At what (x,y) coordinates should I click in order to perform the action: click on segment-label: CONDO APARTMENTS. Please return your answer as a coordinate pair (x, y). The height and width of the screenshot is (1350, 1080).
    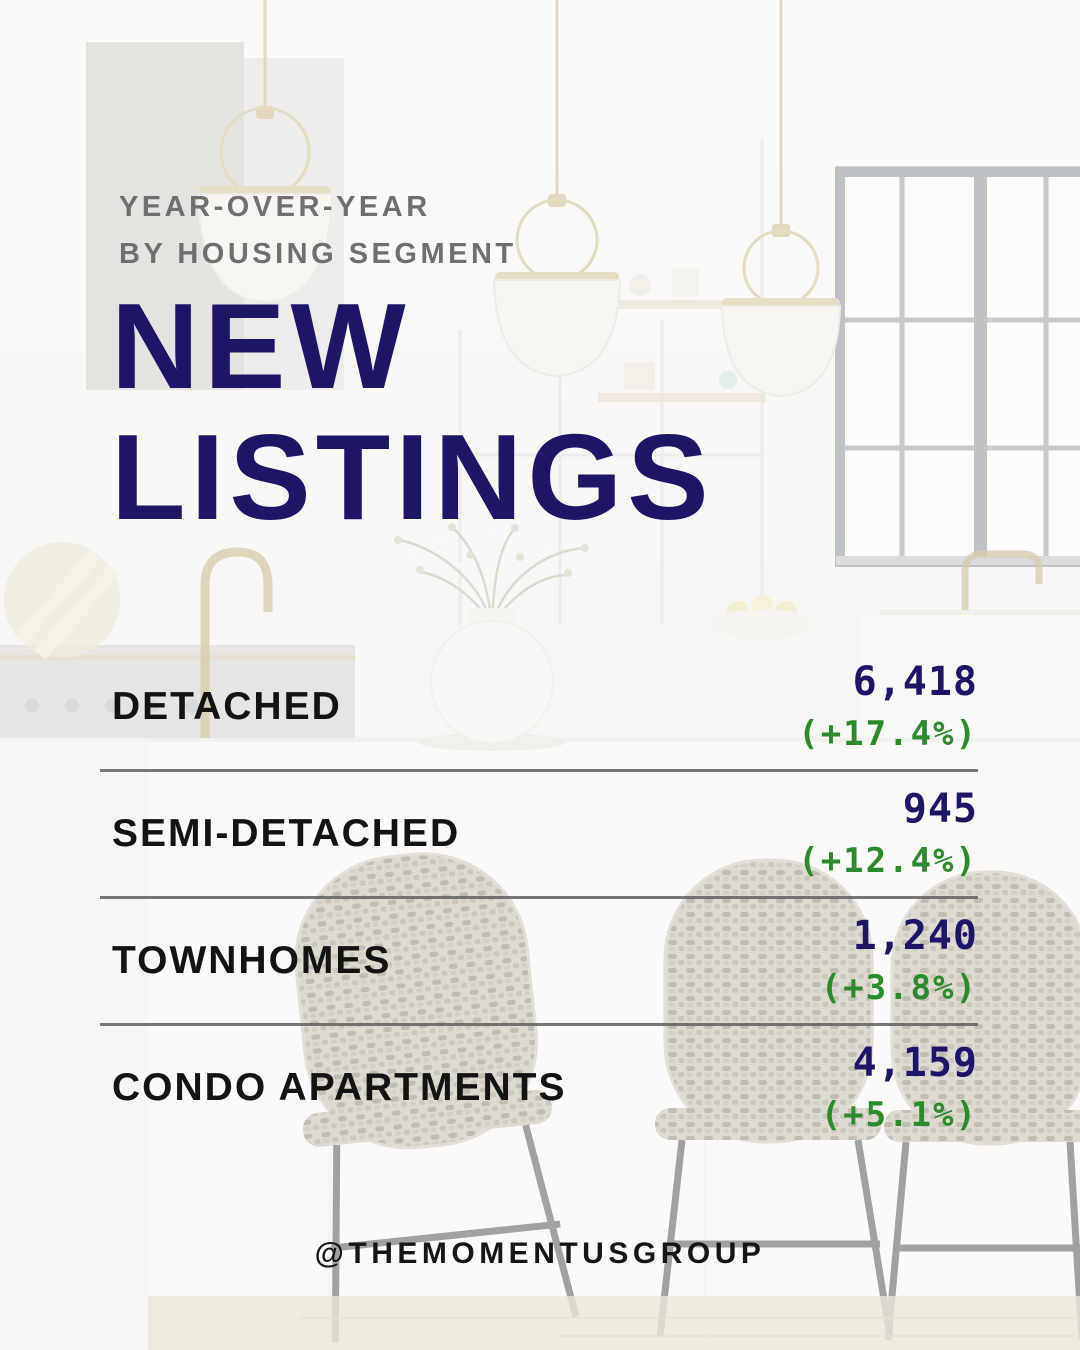
    Looking at the image, I should click on (339, 1087).